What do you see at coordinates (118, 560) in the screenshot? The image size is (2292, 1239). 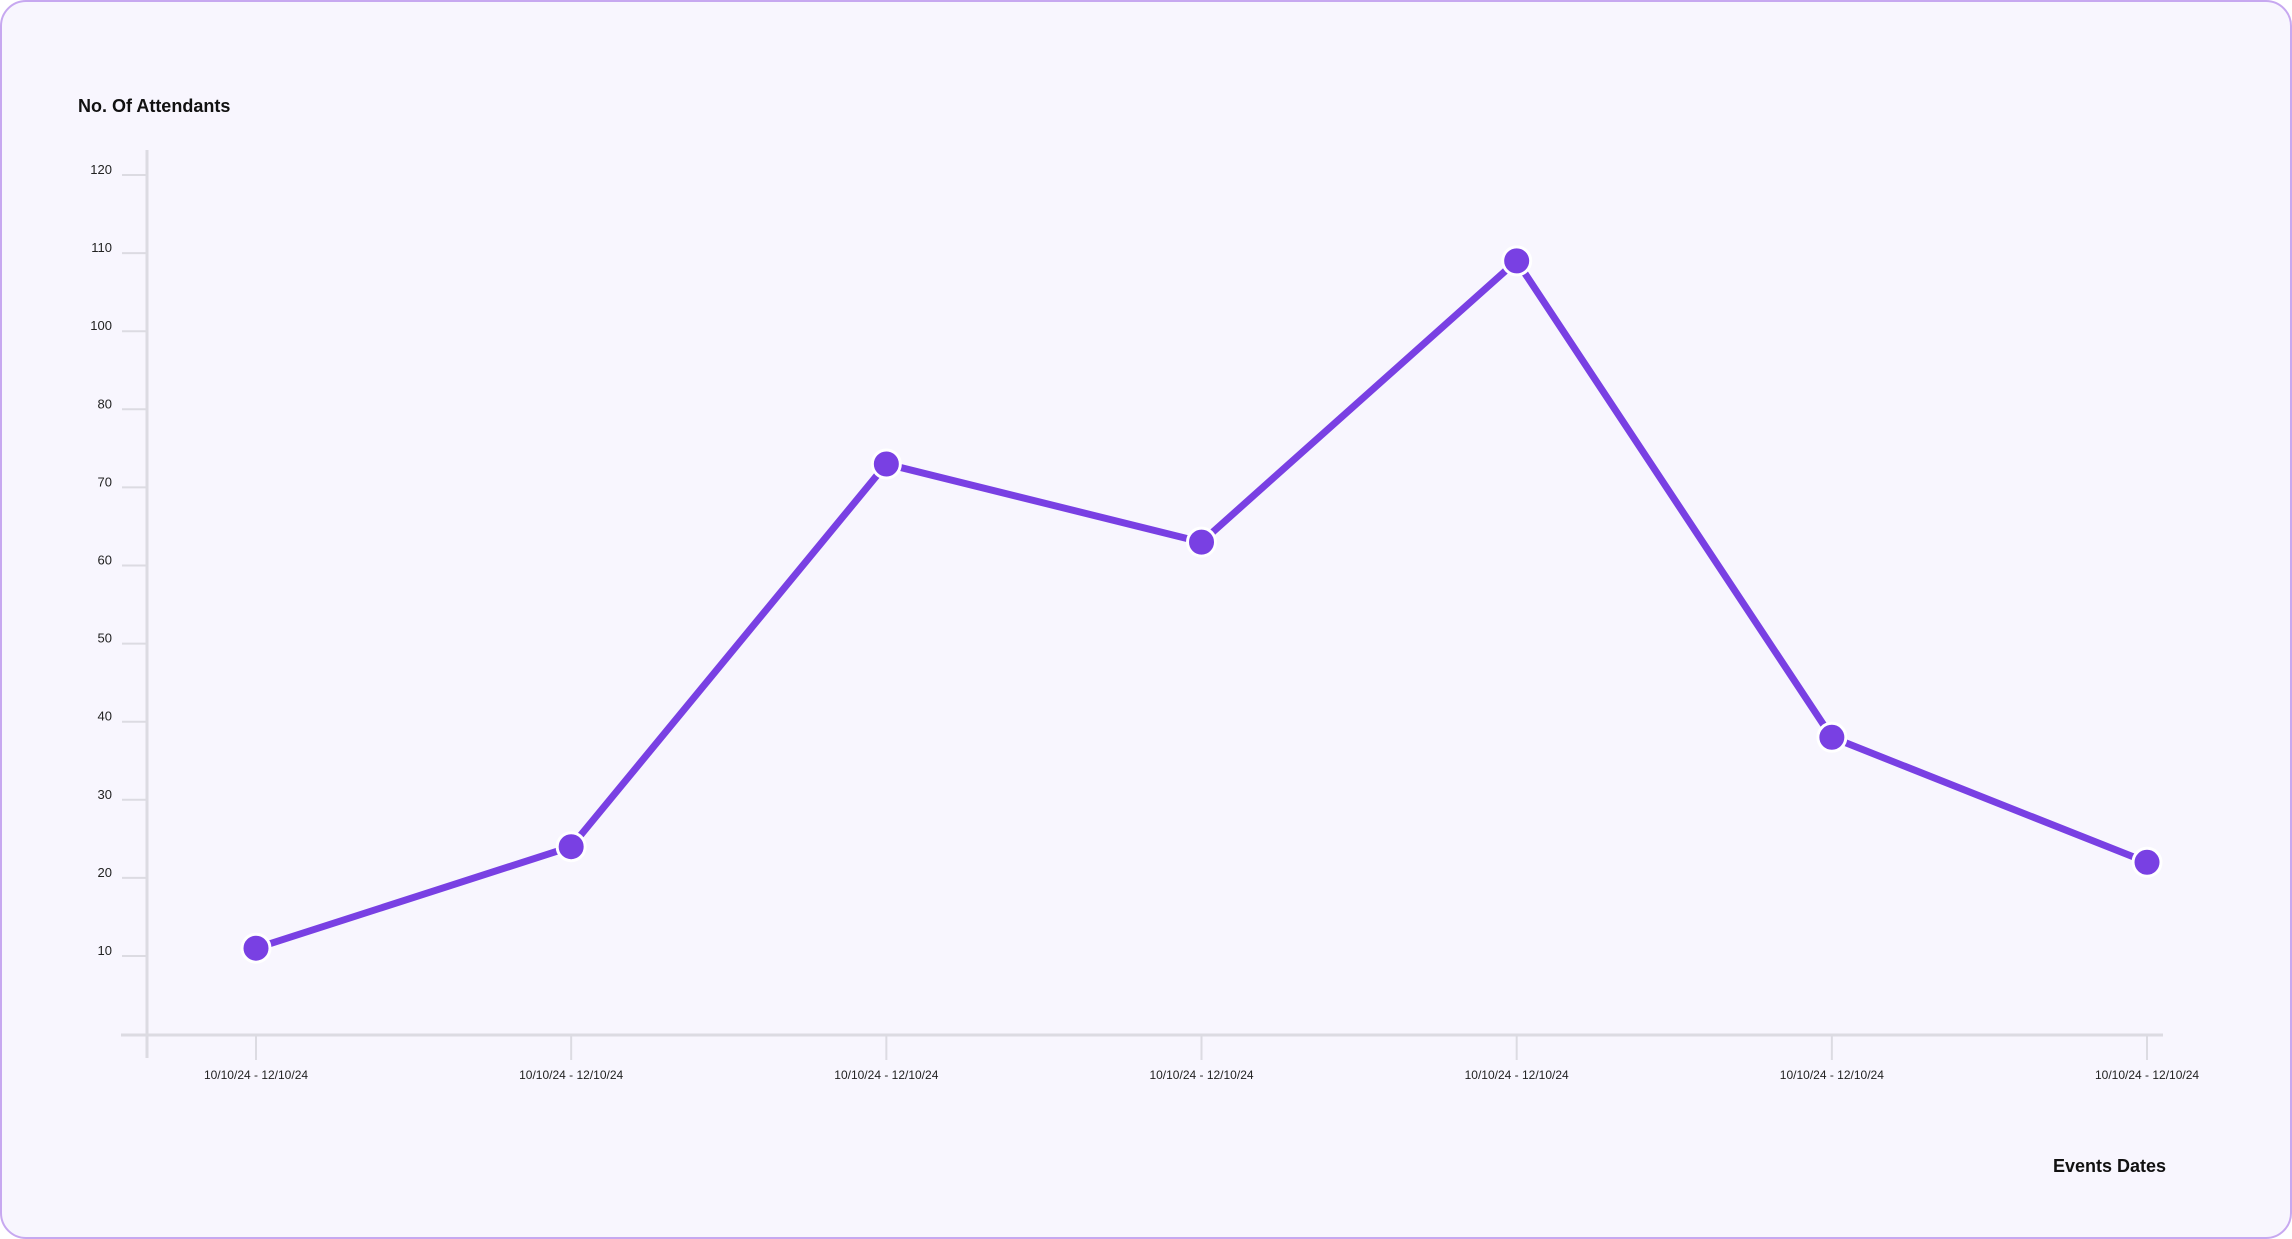 I see `y-axis-ticks: 10 20 30 40 50 60 70 80 100 110 120` at bounding box center [118, 560].